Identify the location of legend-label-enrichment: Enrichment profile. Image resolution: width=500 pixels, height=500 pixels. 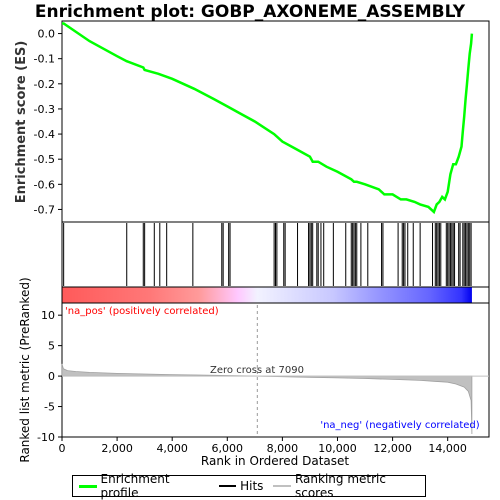
(135, 486).